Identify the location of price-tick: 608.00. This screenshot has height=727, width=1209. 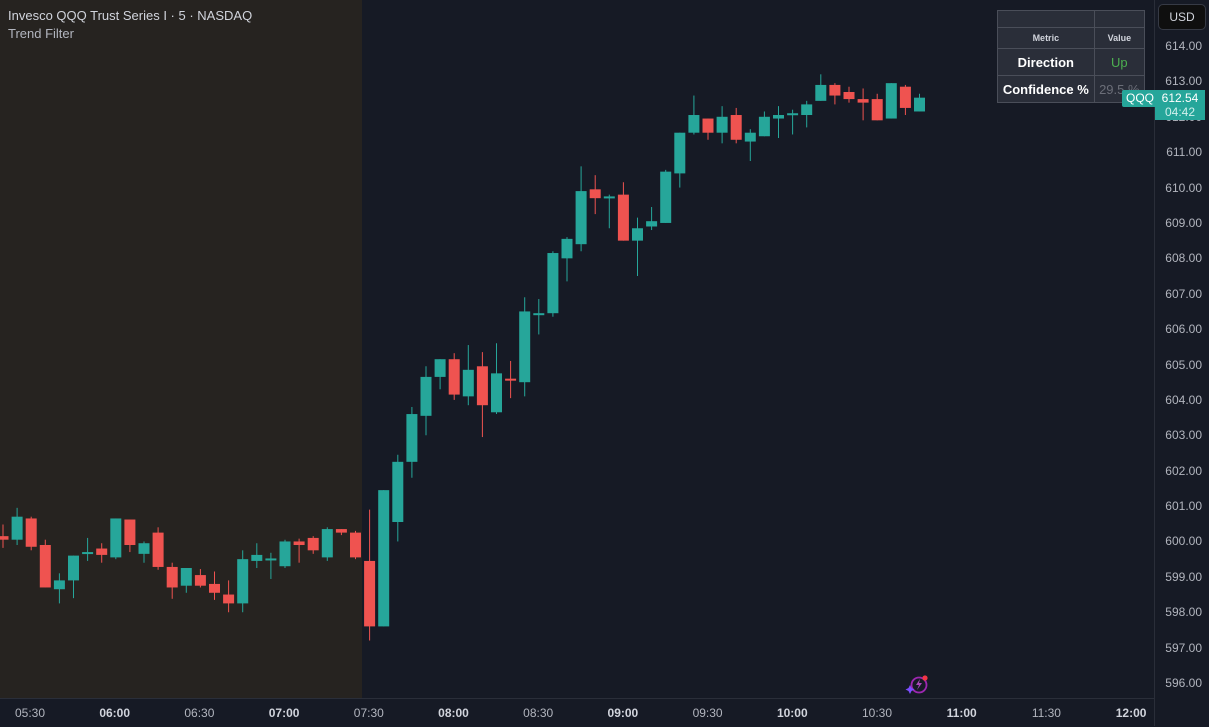
(1183, 258).